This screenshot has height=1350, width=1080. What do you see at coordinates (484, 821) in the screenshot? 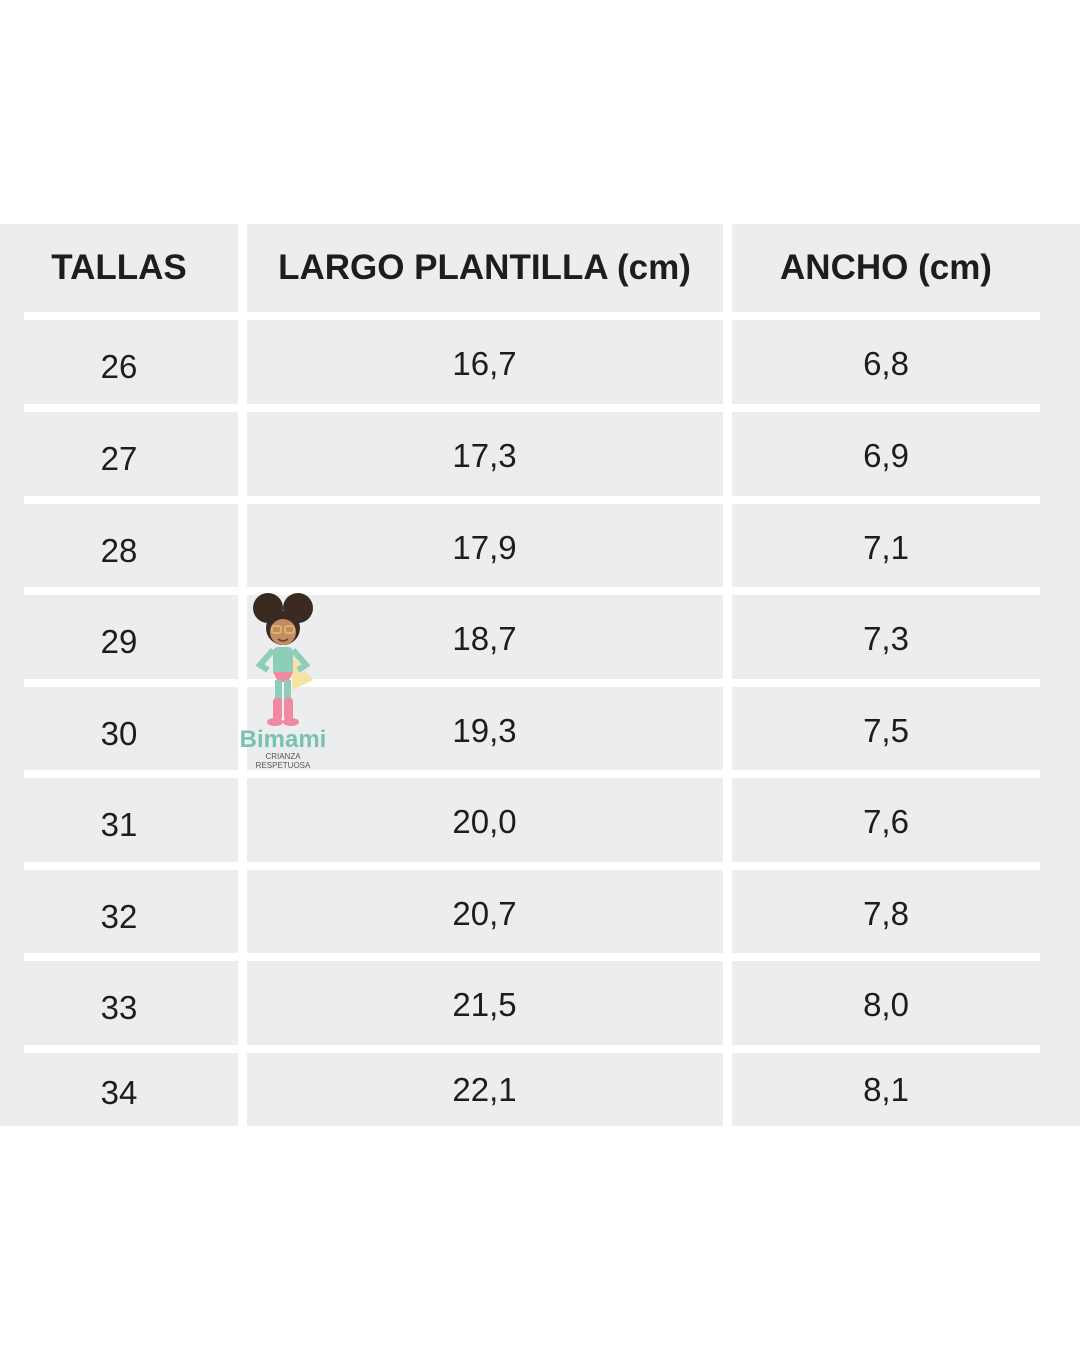
I see `insole-length-cell: 20,0` at bounding box center [484, 821].